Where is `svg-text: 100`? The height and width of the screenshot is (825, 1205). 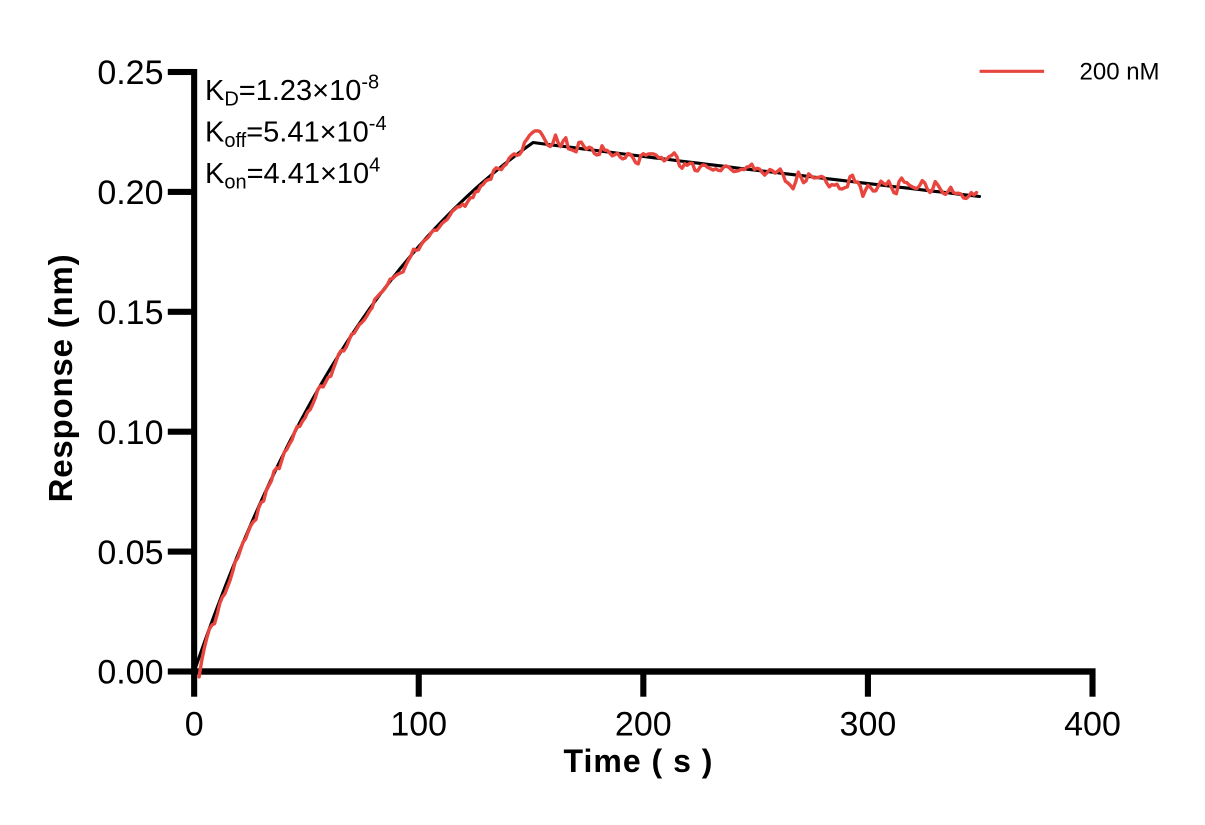 svg-text: 100 is located at coordinates (418, 724).